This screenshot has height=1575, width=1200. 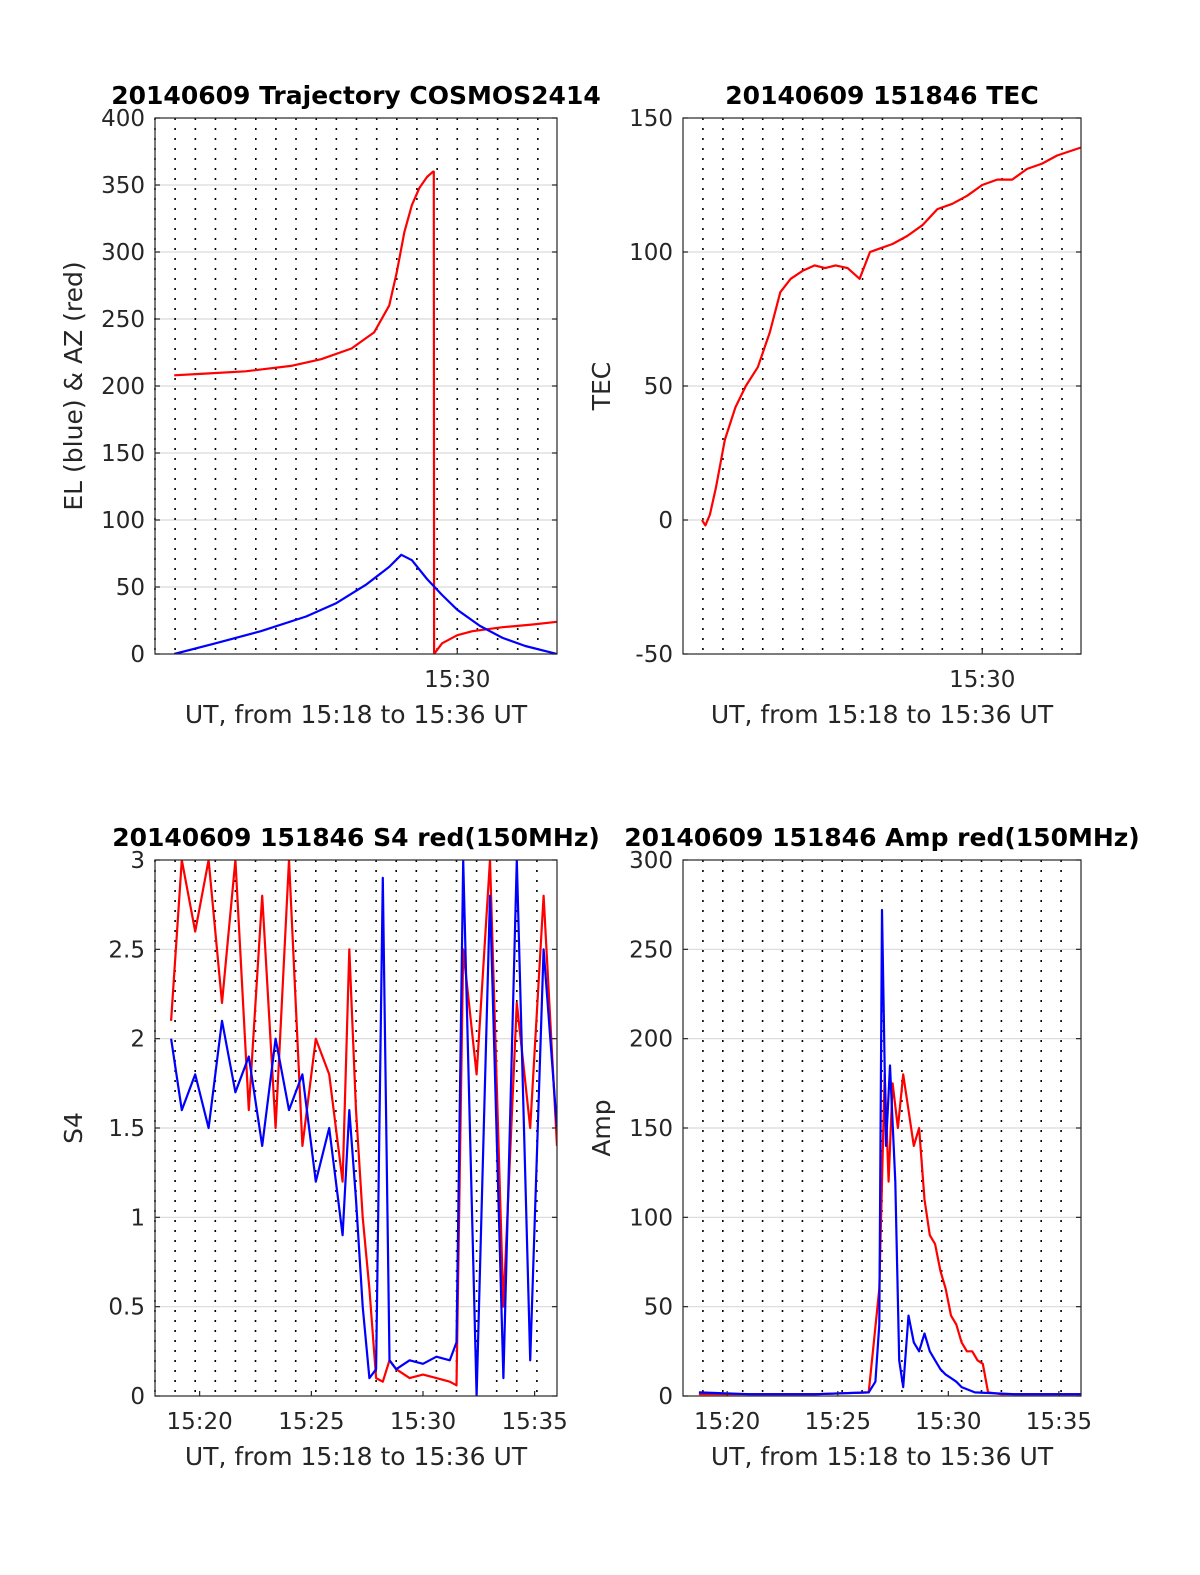 I want to click on y-tick-label: 2.5, so click(x=126, y=950).